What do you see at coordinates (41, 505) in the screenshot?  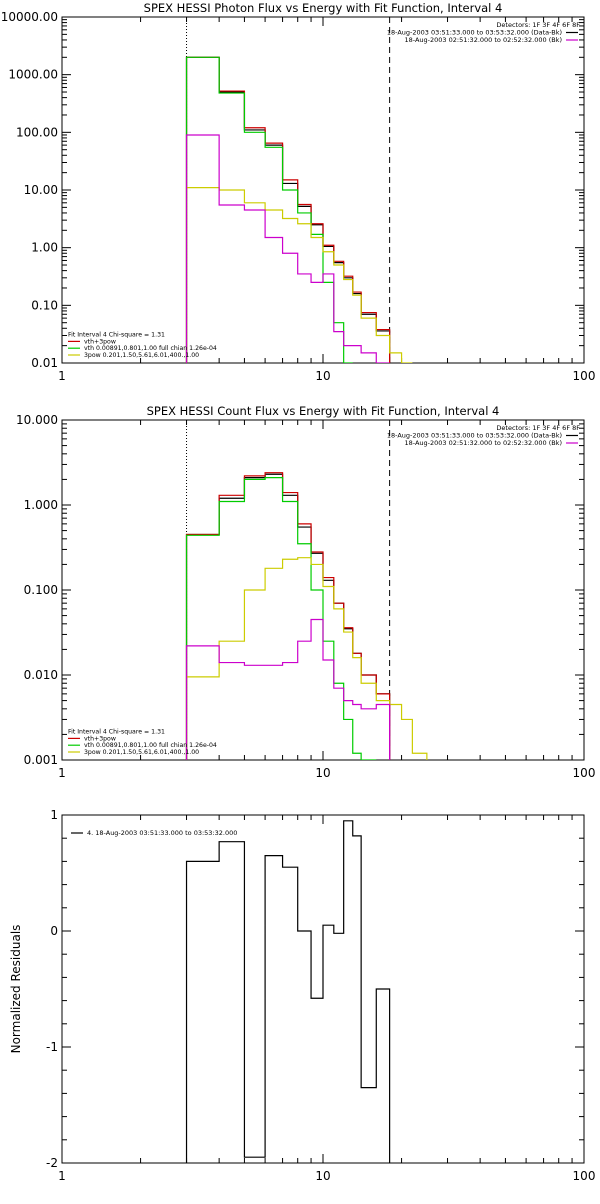 I see `y-tick-label: 1.000` at bounding box center [41, 505].